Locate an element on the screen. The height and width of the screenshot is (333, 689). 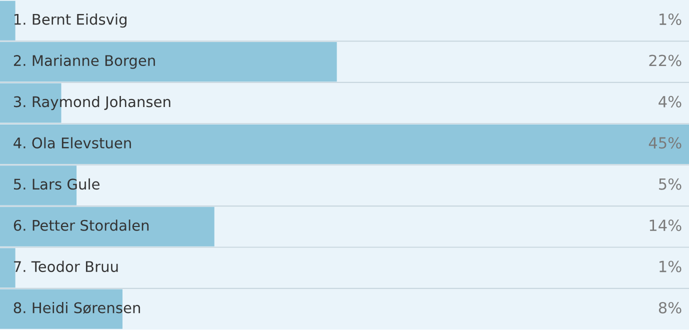
data-label: 45% is located at coordinates (665, 143).